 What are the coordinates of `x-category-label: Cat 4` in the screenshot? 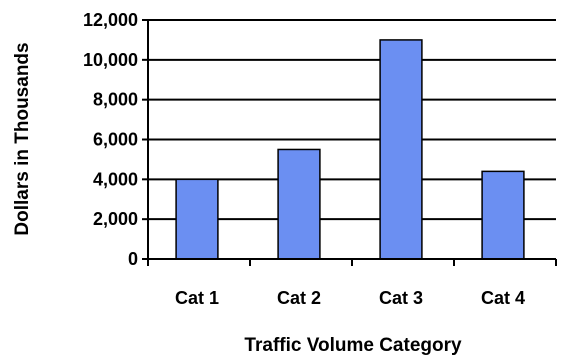 It's located at (503, 298).